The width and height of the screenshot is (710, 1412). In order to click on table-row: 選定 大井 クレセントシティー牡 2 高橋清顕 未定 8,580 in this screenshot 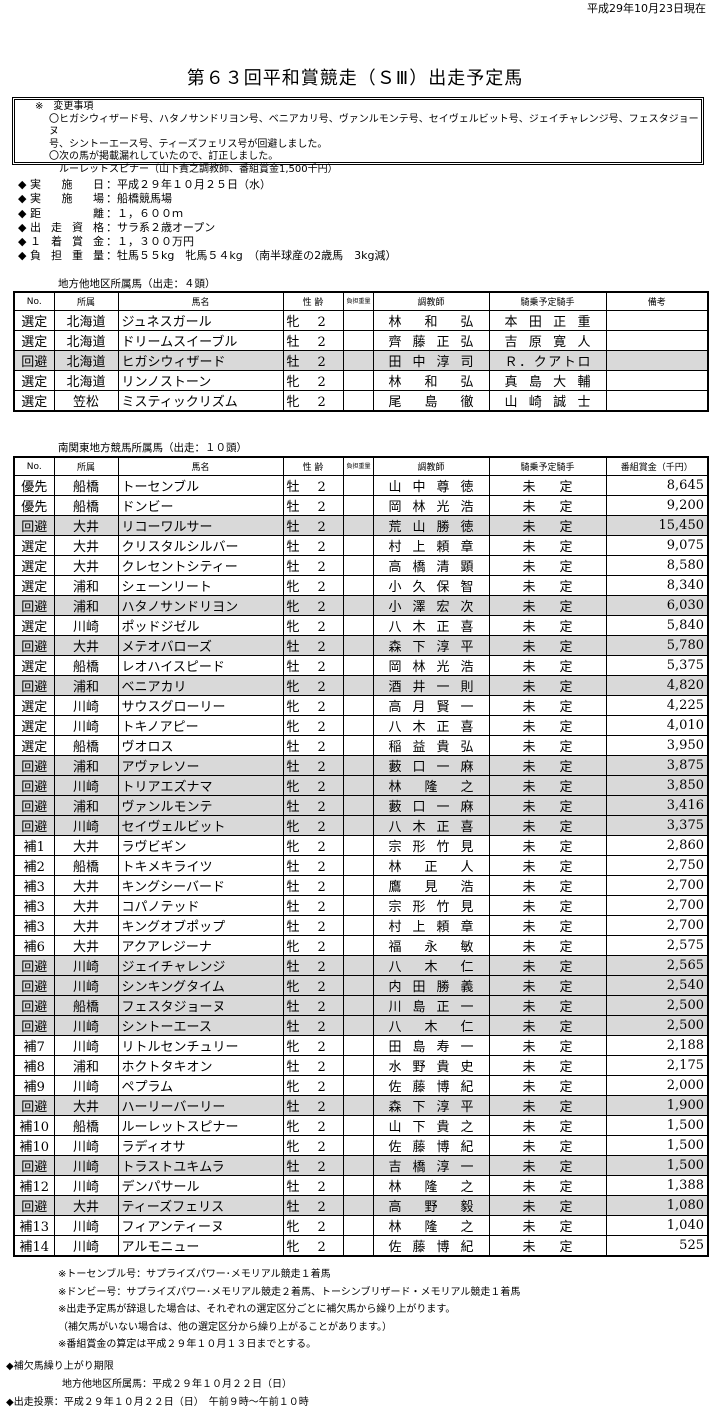, I will do `click(361, 565)`.